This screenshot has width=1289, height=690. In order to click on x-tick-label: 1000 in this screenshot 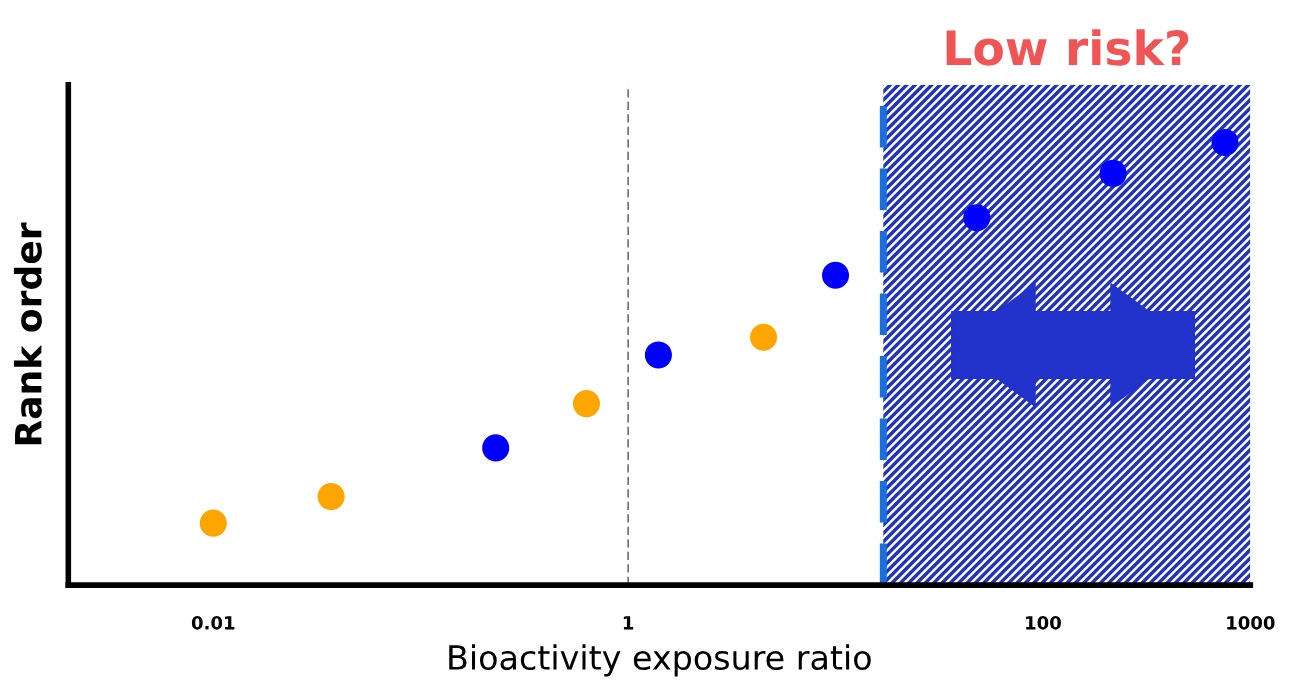, I will do `click(1251, 622)`.